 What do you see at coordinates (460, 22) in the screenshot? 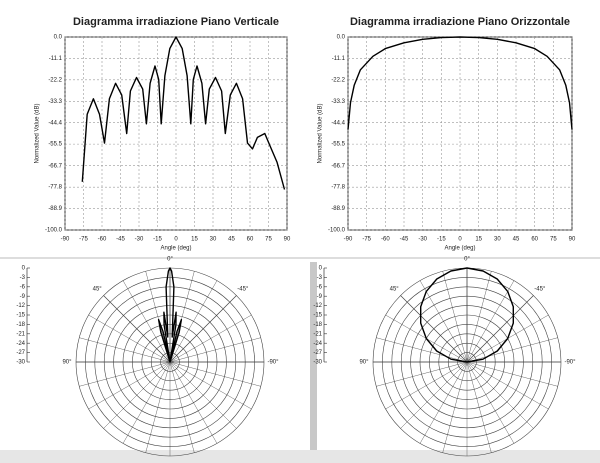
I see `chart-title: Diagramma irradiazione Piano Orizzontale` at bounding box center [460, 22].